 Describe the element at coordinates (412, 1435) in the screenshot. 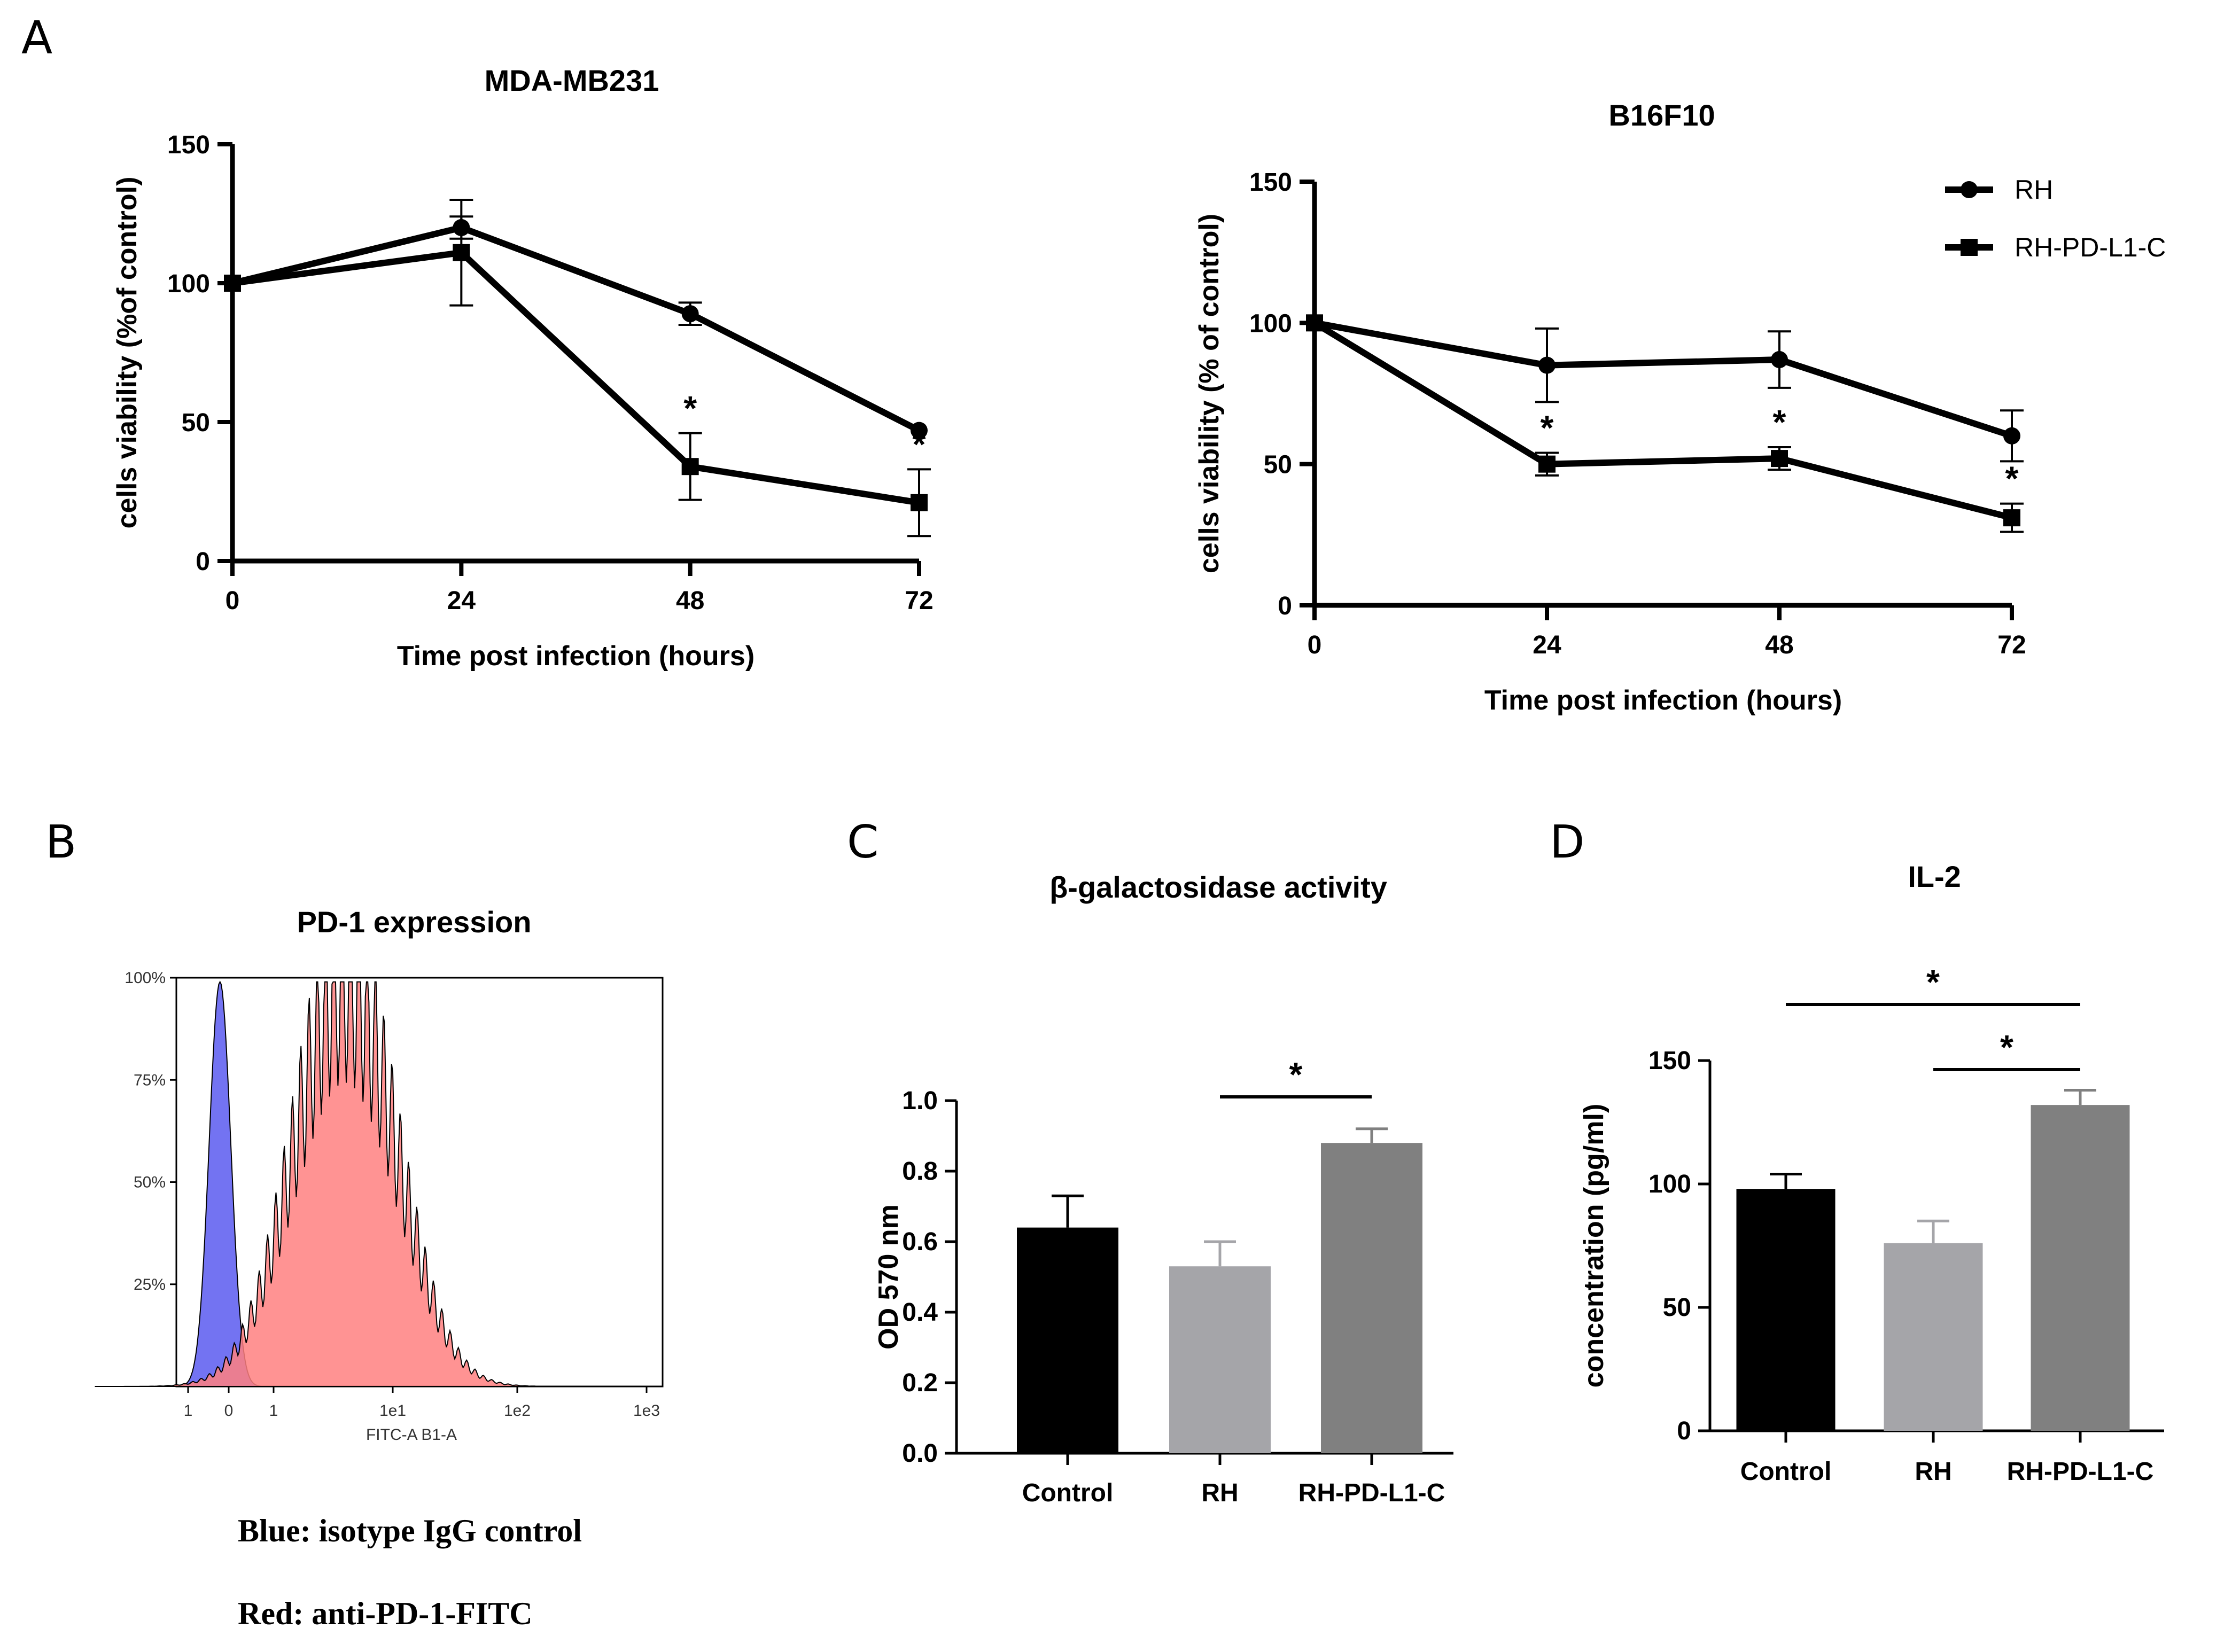

I see `x-axis-label: FITC-A B1-A` at that location.